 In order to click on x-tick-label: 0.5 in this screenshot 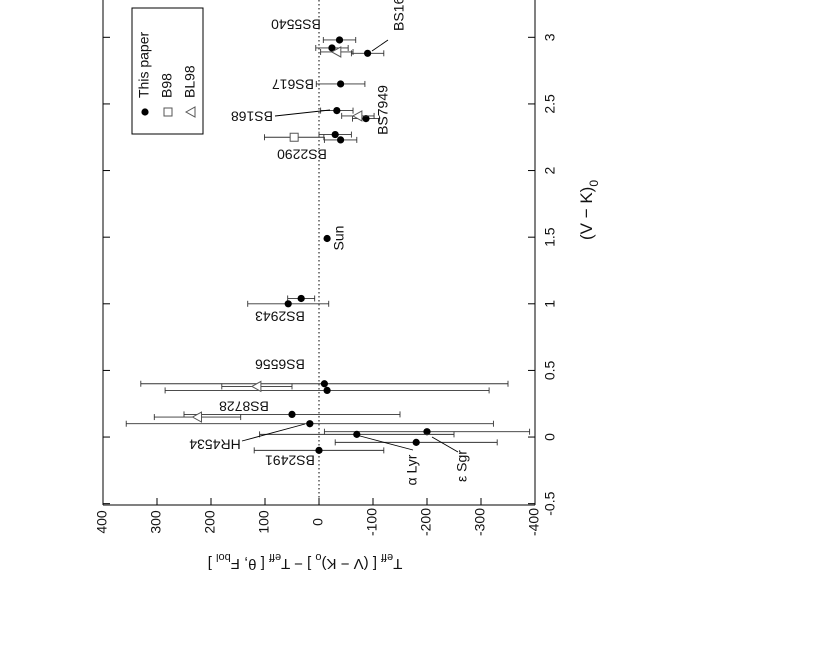, I will do `click(550, 370)`.